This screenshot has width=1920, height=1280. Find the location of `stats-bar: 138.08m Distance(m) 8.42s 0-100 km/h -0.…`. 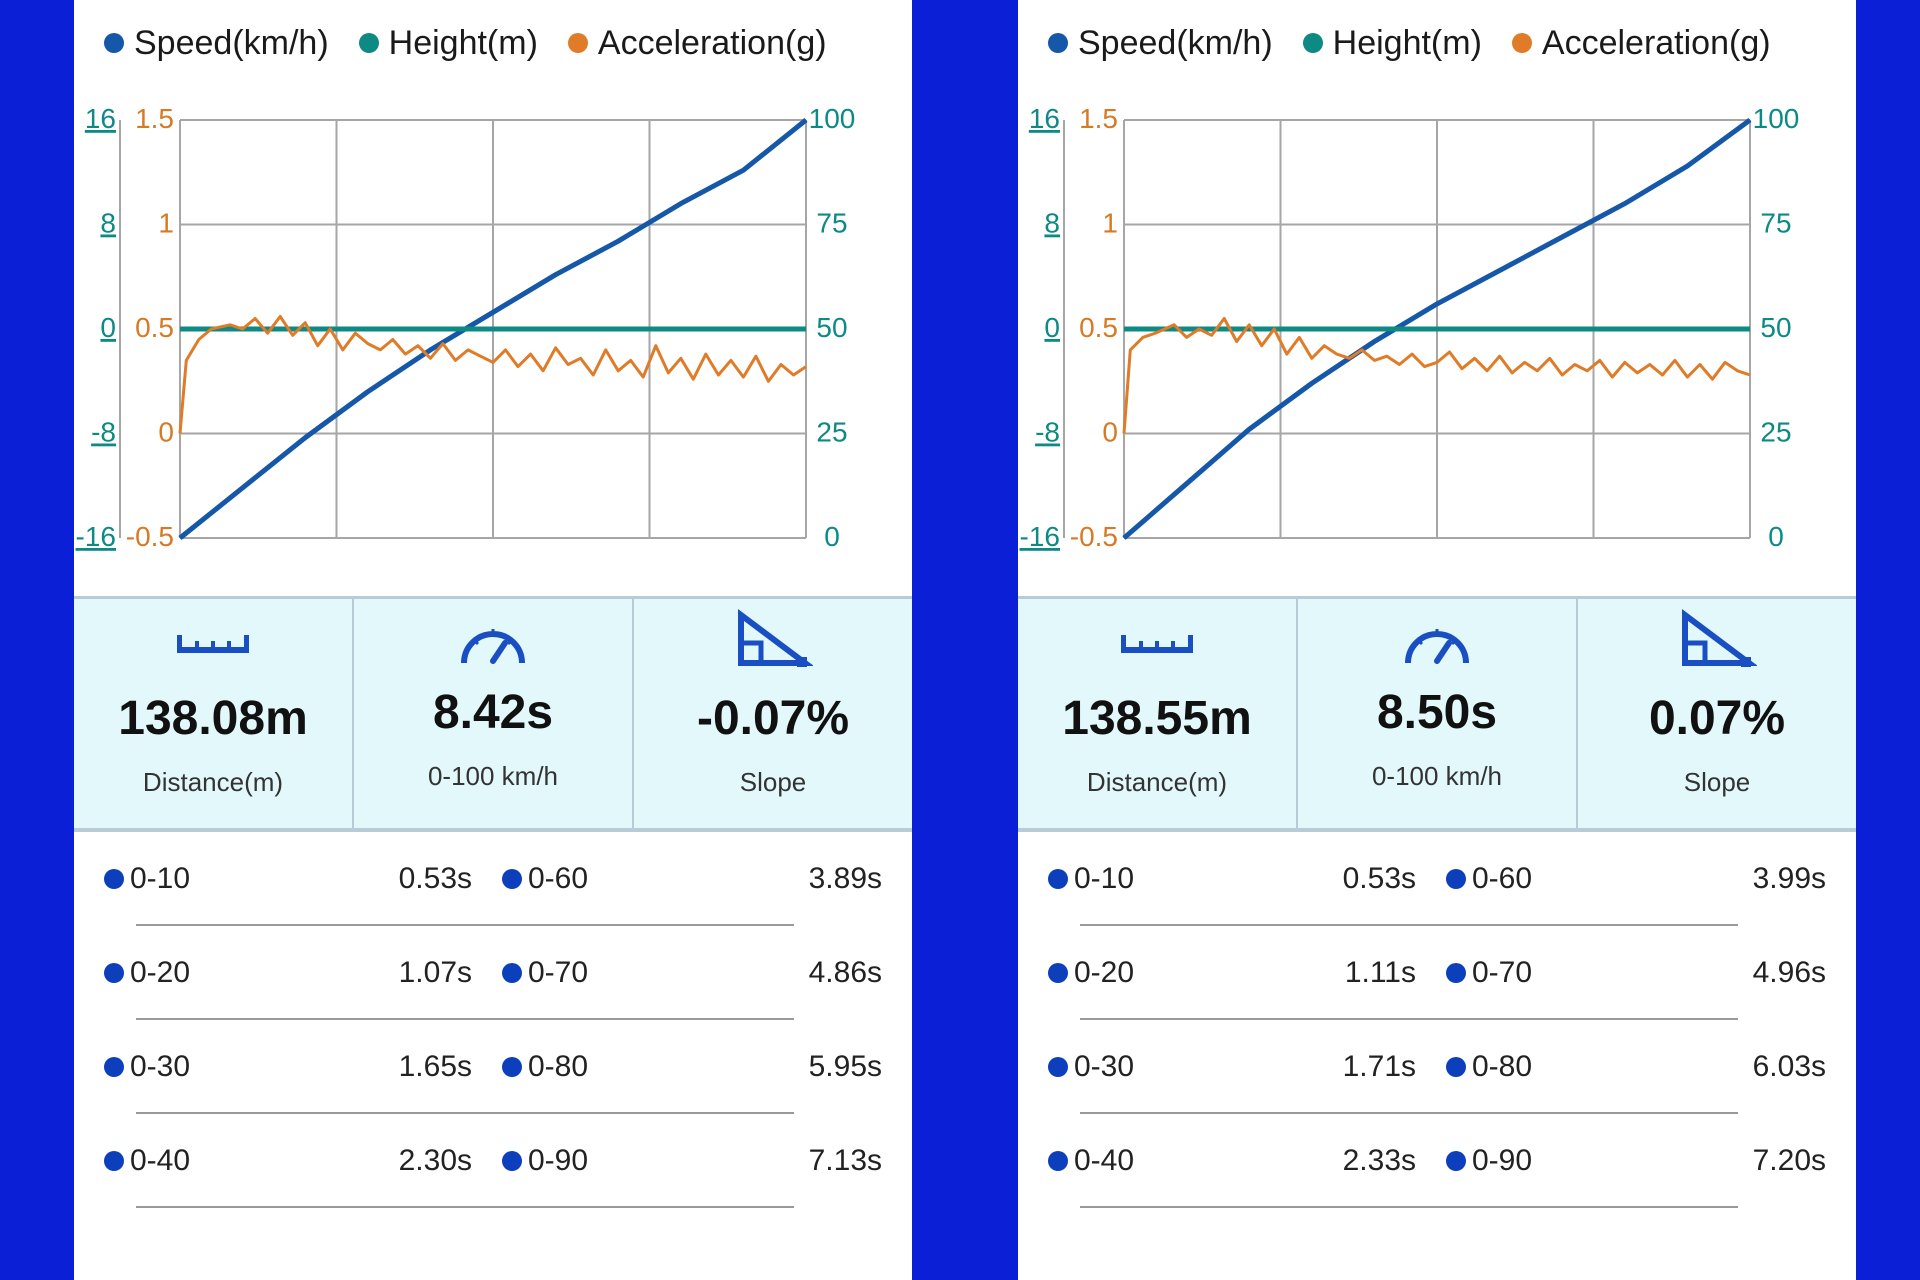

stats-bar: 138.08m Distance(m) 8.42s 0-100 km/h -0.… is located at coordinates (493, 714).